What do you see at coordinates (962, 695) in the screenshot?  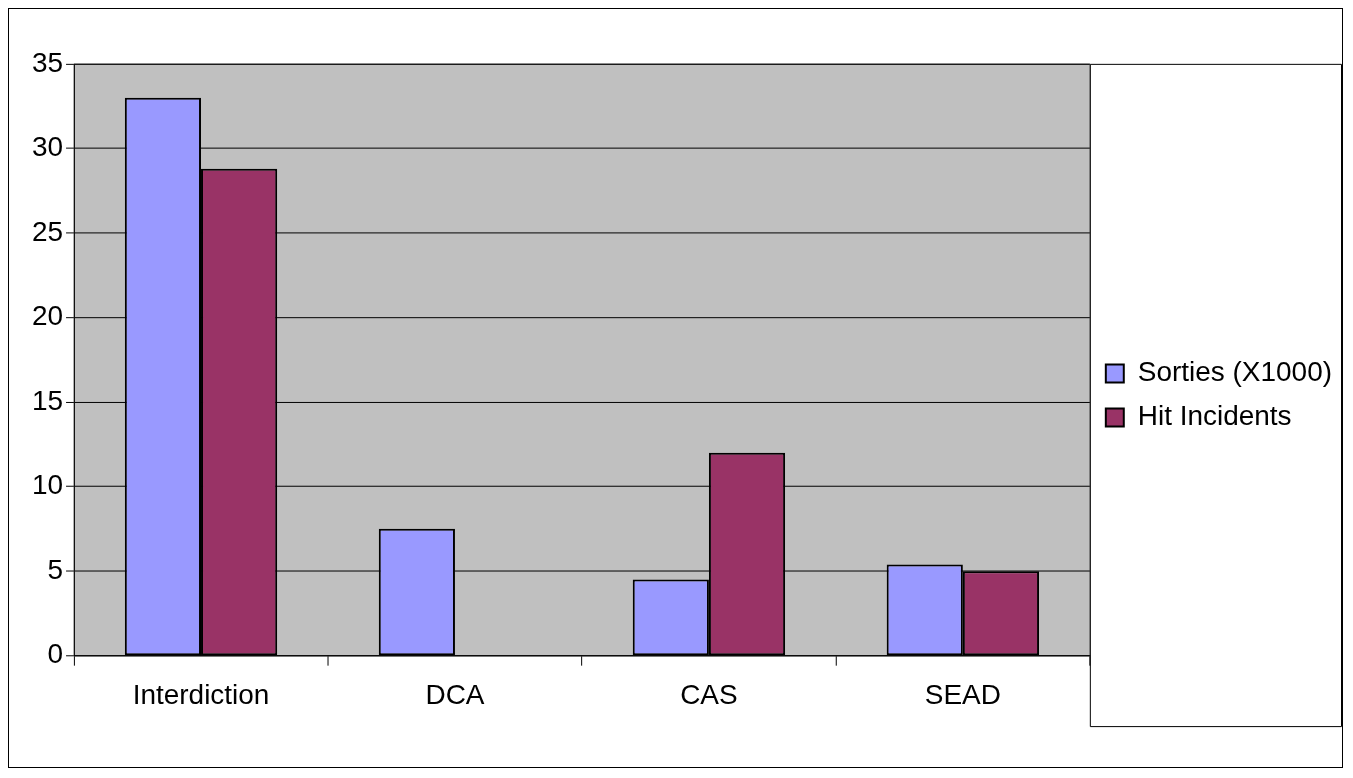 I see `x-tick-label: SEAD` at bounding box center [962, 695].